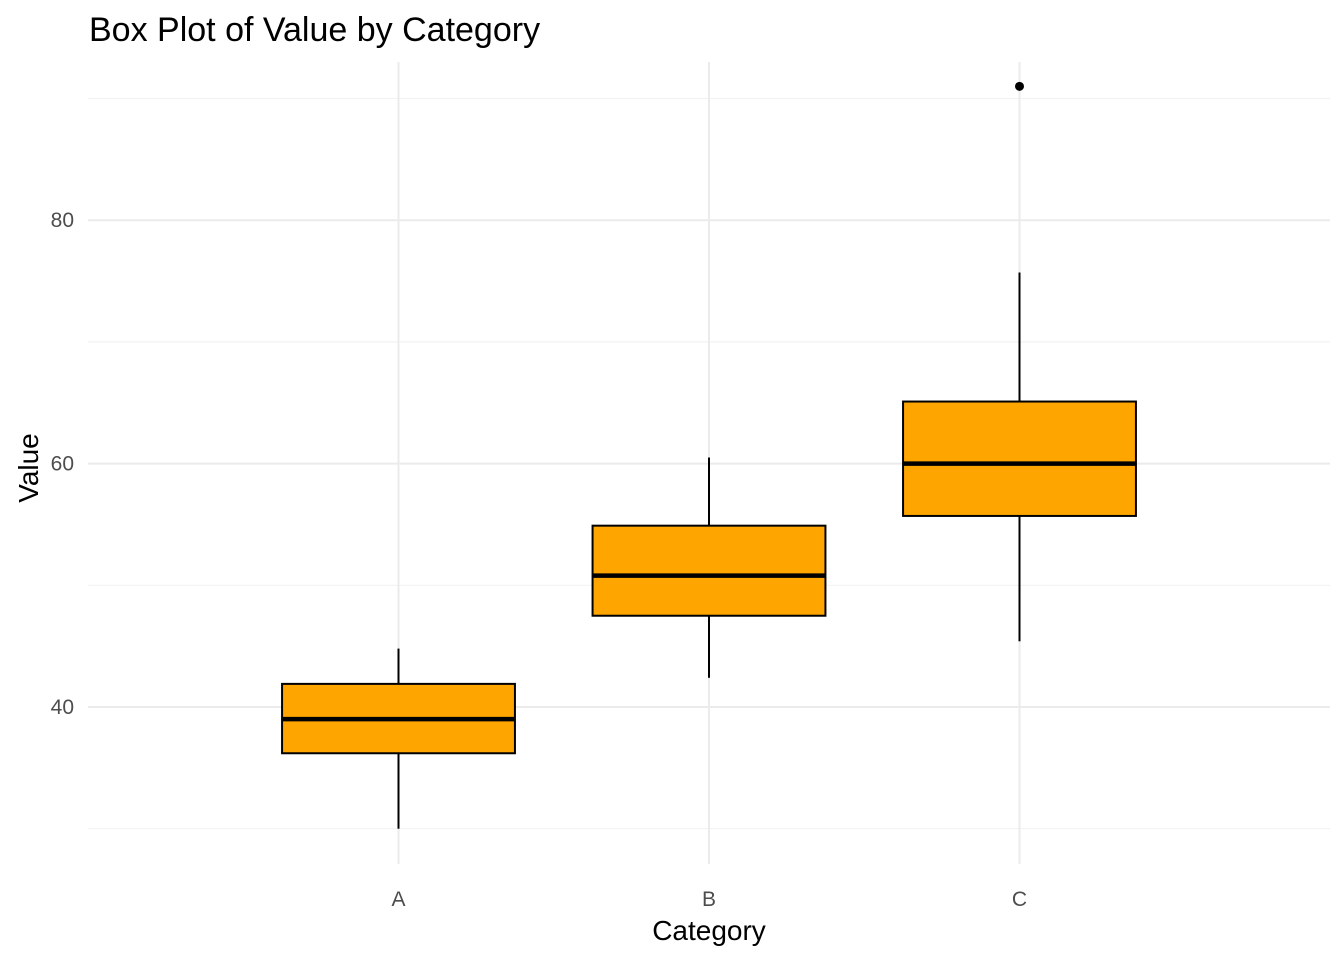 This screenshot has width=1344, height=960. I want to click on x-tick-label: C, so click(1019, 899).